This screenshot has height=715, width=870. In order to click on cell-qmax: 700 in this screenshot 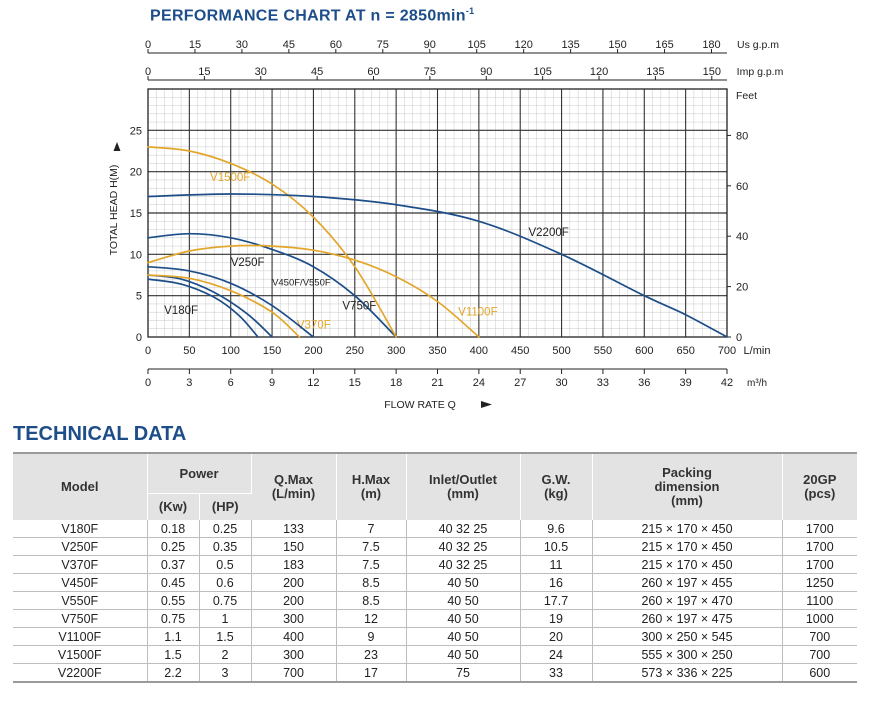, I will do `click(294, 673)`.